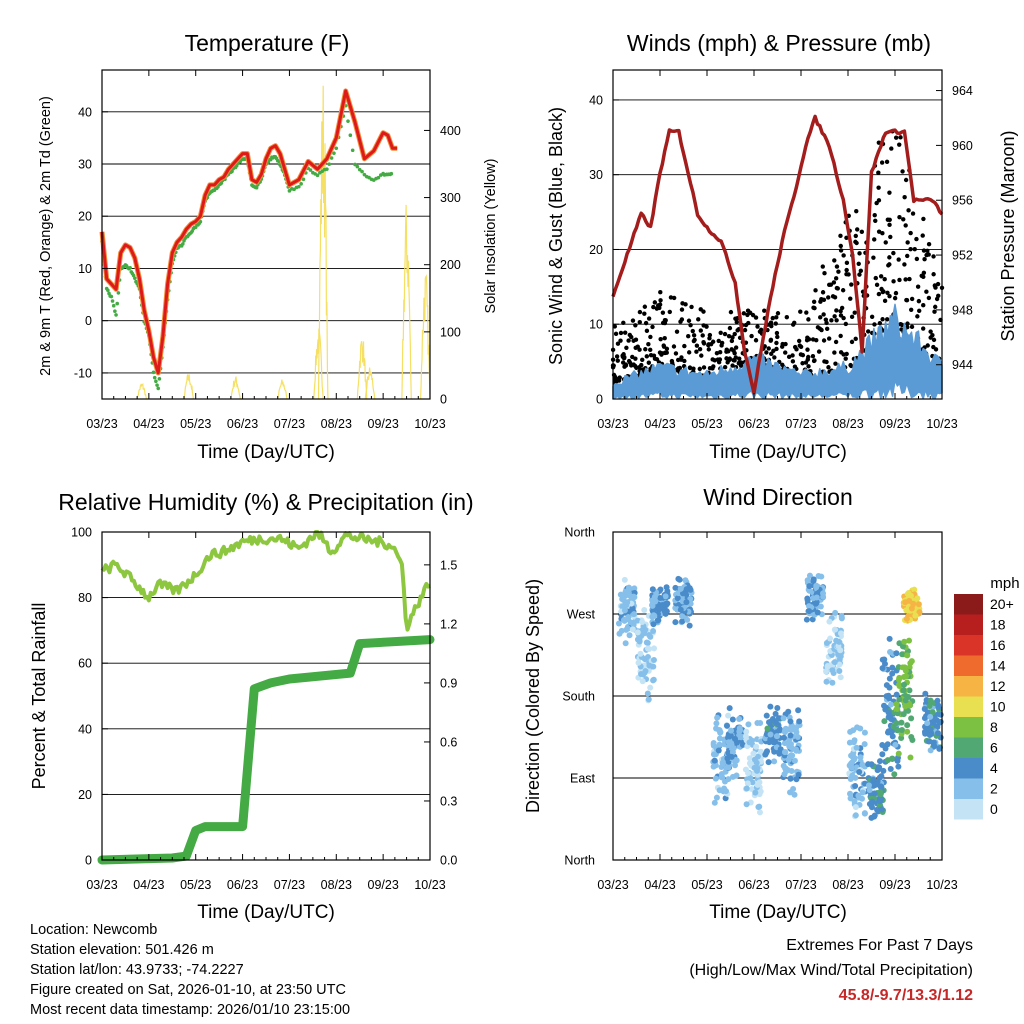 The image size is (1024, 1024). What do you see at coordinates (1004, 583) in the screenshot?
I see `legend-title: mph` at bounding box center [1004, 583].